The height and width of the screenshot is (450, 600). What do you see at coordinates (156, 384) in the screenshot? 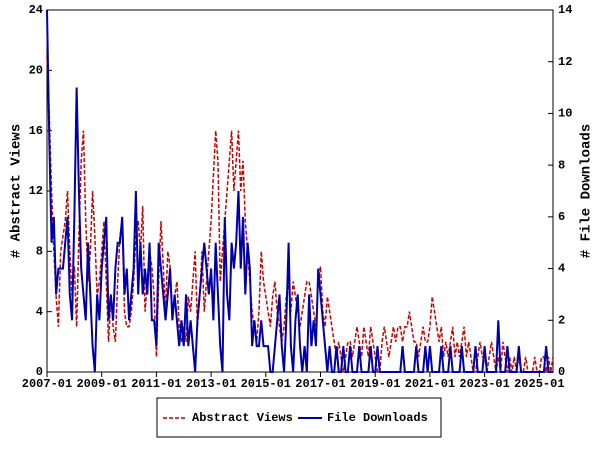
I see `x-tick-label: 2011-01` at bounding box center [156, 384].